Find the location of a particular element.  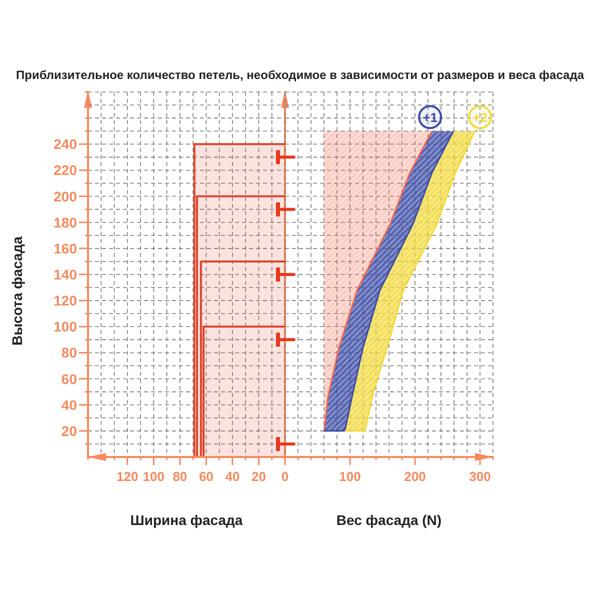

y-tick-label: 180 is located at coordinates (66, 222).